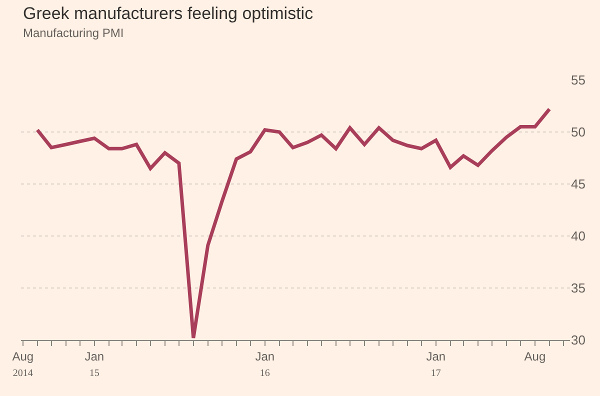 Image resolution: width=600 pixels, height=396 pixels. Describe the element at coordinates (578, 340) in the screenshot. I see `y-tick-label: 30` at that location.